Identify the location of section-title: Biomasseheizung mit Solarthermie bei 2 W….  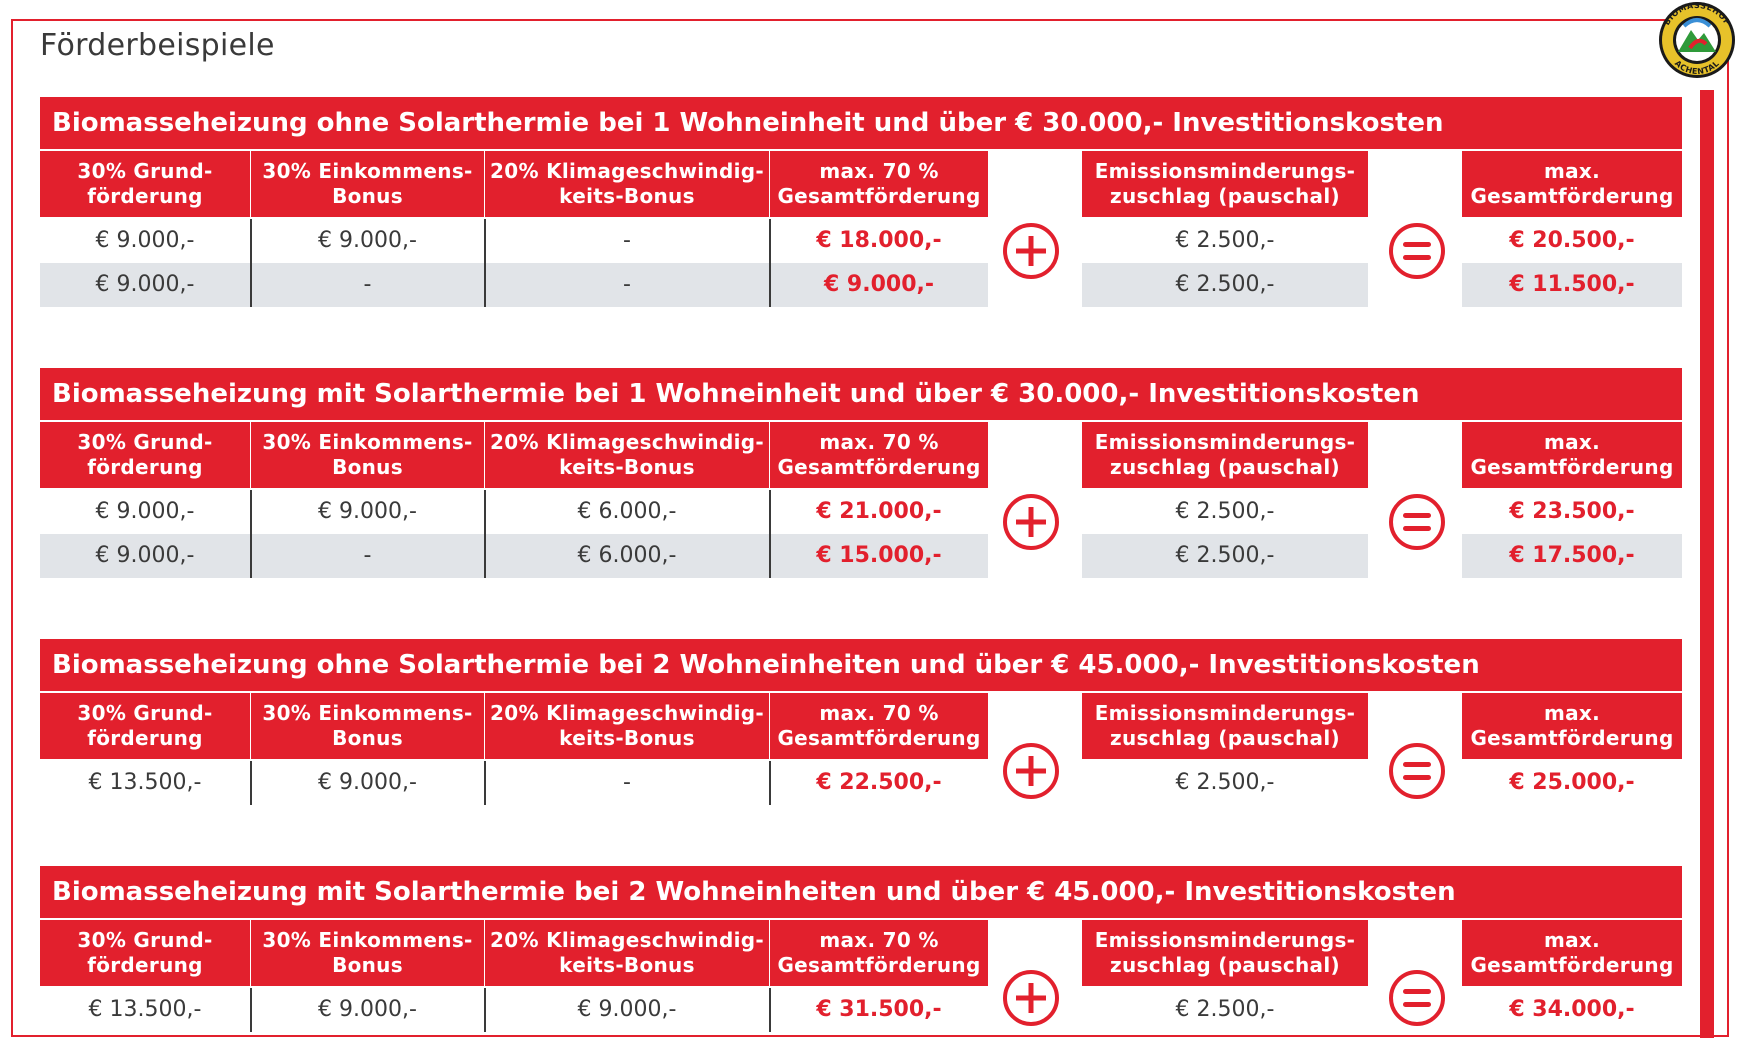
(861, 892).